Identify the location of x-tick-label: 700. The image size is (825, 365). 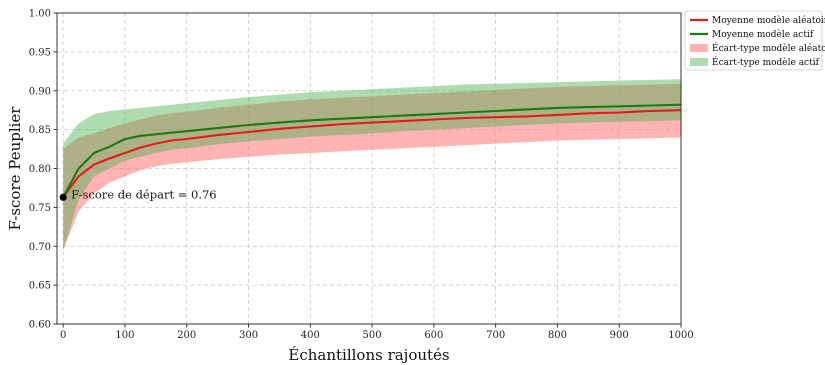
(495, 335).